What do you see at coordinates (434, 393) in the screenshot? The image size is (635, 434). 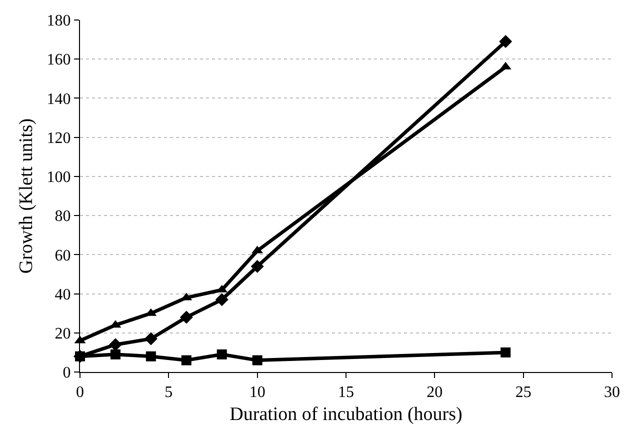 I see `x-tick-label: 20` at bounding box center [434, 393].